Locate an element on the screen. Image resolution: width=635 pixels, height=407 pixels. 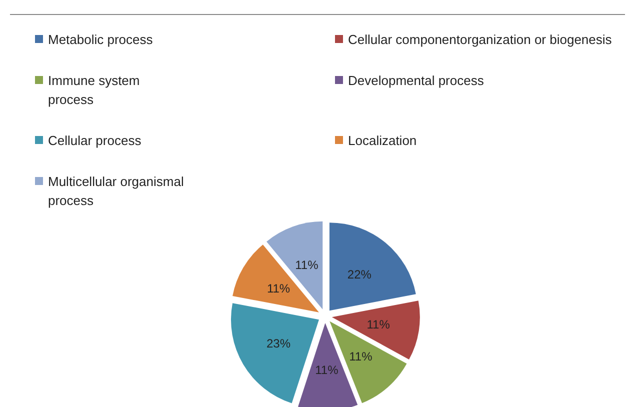
legend-label: Cellular componentorganization or biogenesis is located at coordinates (480, 40).